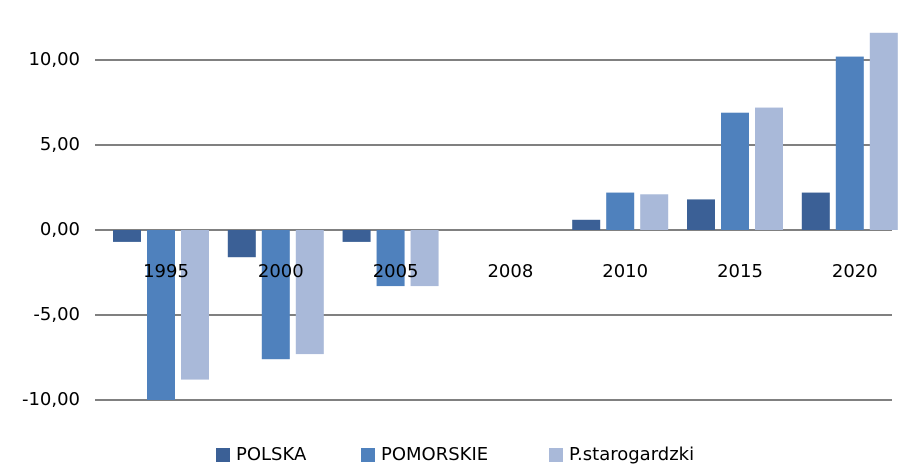  What do you see at coordinates (166, 271) in the screenshot?
I see `x-tick-label: 1995` at bounding box center [166, 271].